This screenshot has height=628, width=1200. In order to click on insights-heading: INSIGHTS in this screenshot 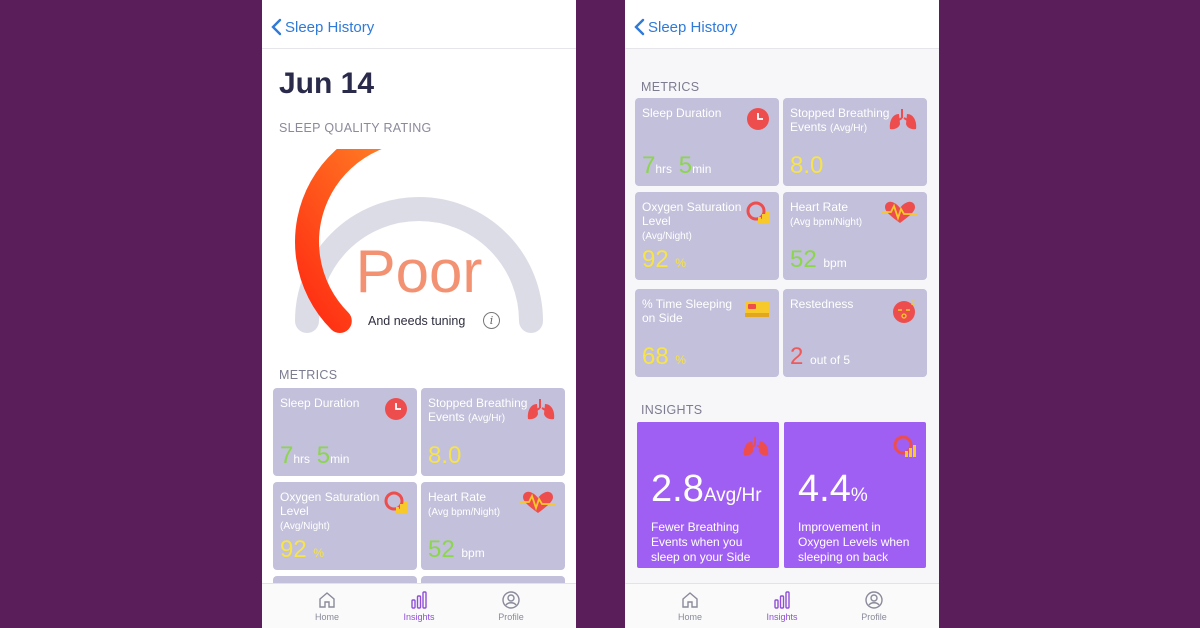, I will do `click(672, 410)`.